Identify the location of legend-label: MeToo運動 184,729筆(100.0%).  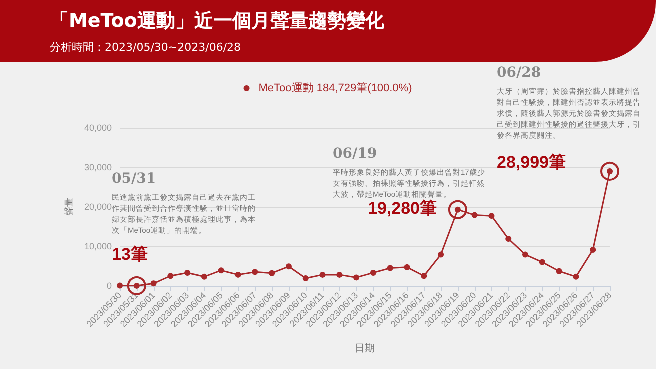
(335, 88).